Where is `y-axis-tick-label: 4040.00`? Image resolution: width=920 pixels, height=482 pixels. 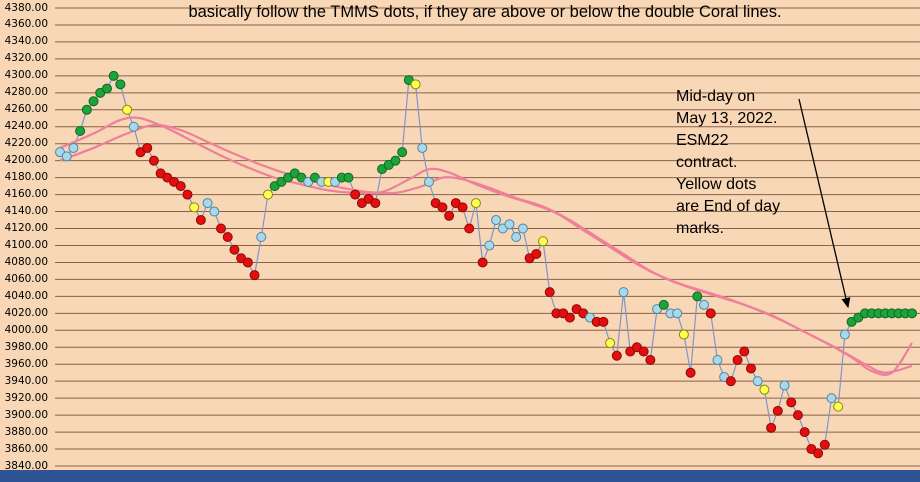 y-axis-tick-label: 4040.00 is located at coordinates (26, 295).